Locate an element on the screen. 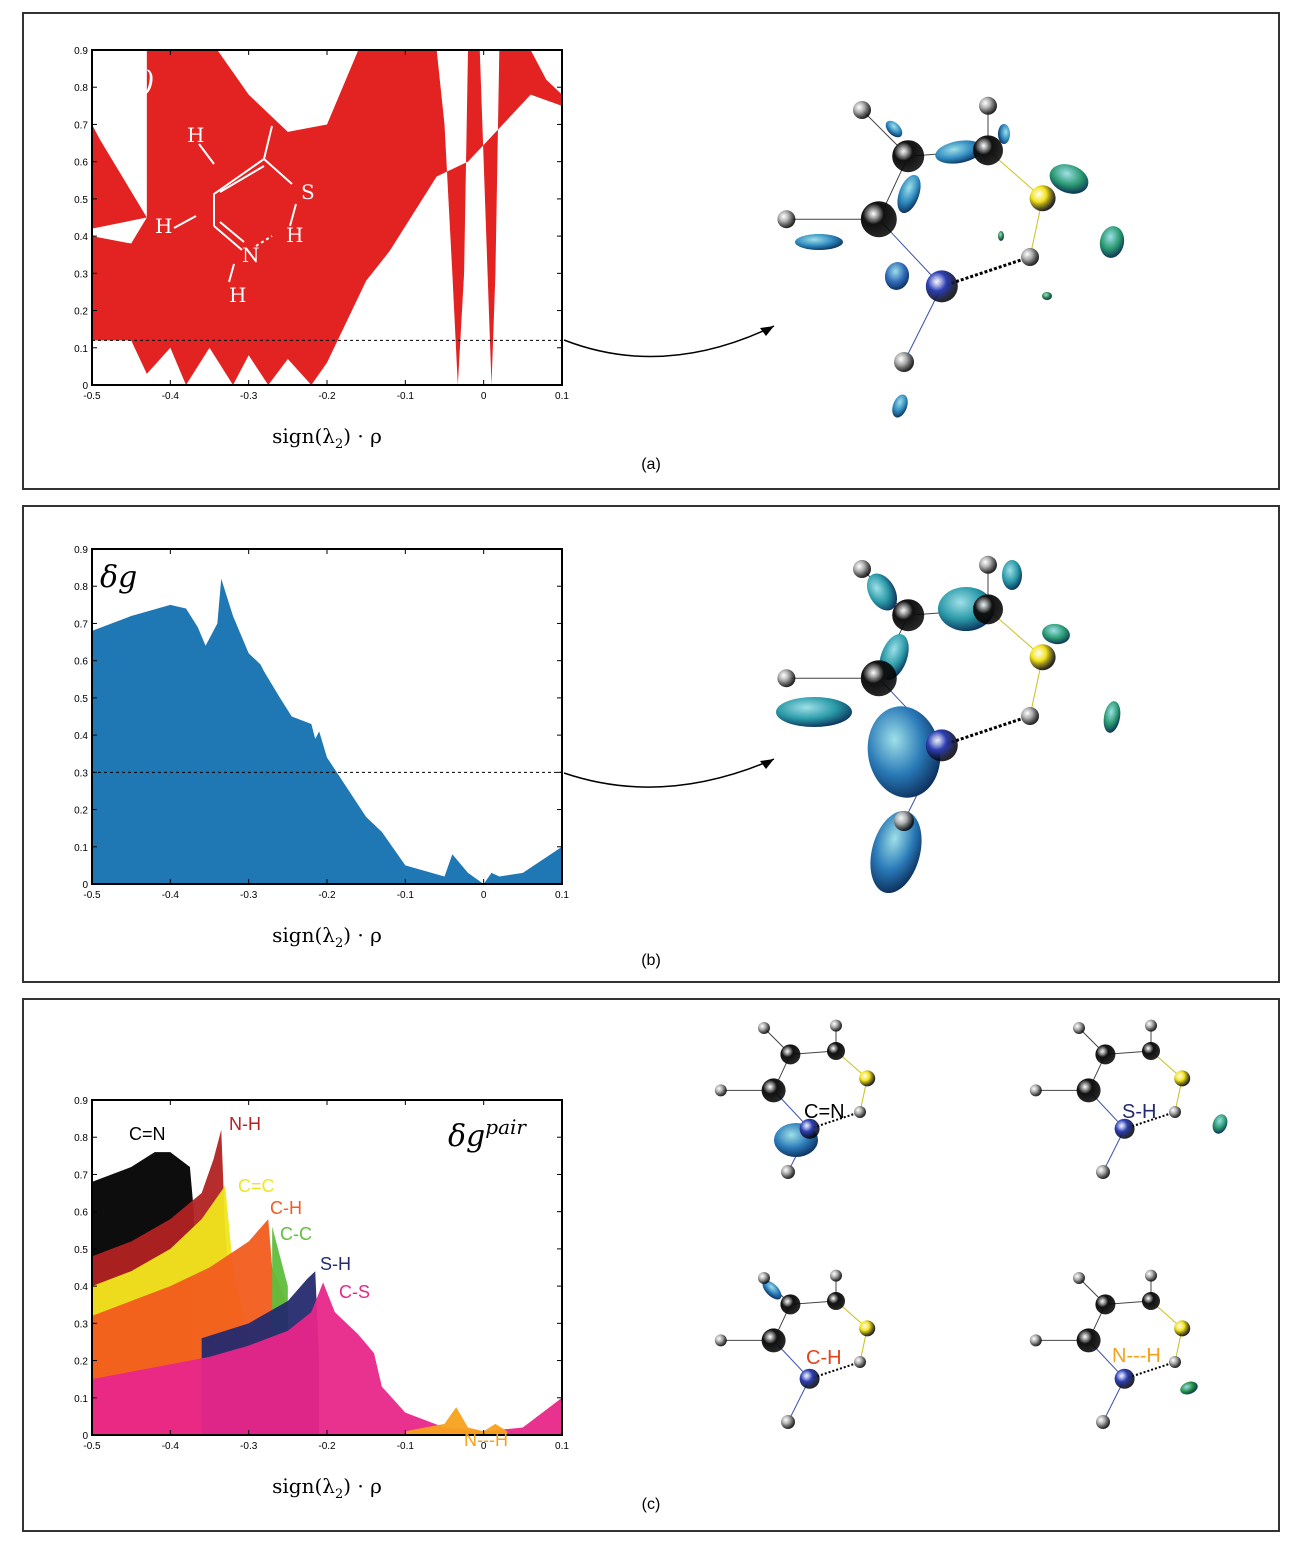 The image size is (1299, 1544). inset-s-h-bond is located at coordinates (293, 215).